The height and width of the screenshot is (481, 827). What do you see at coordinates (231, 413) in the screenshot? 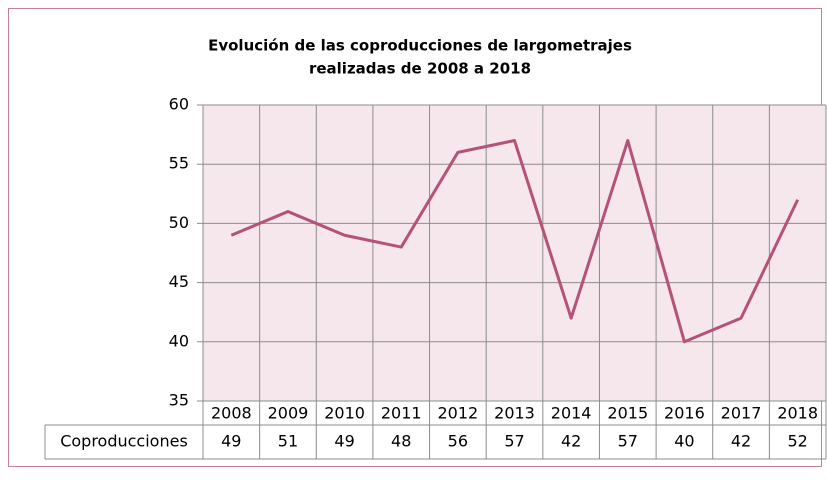
I see `x-tick-label: 2008` at bounding box center [231, 413].